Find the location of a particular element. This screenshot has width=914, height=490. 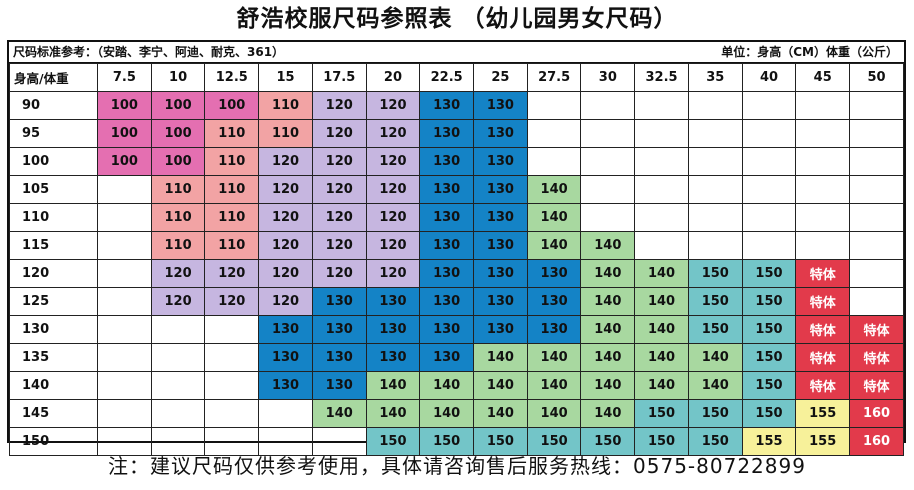

page-title: 舒浩校服尺码参照表 （幼儿园男女尺码） is located at coordinates (457, 19).